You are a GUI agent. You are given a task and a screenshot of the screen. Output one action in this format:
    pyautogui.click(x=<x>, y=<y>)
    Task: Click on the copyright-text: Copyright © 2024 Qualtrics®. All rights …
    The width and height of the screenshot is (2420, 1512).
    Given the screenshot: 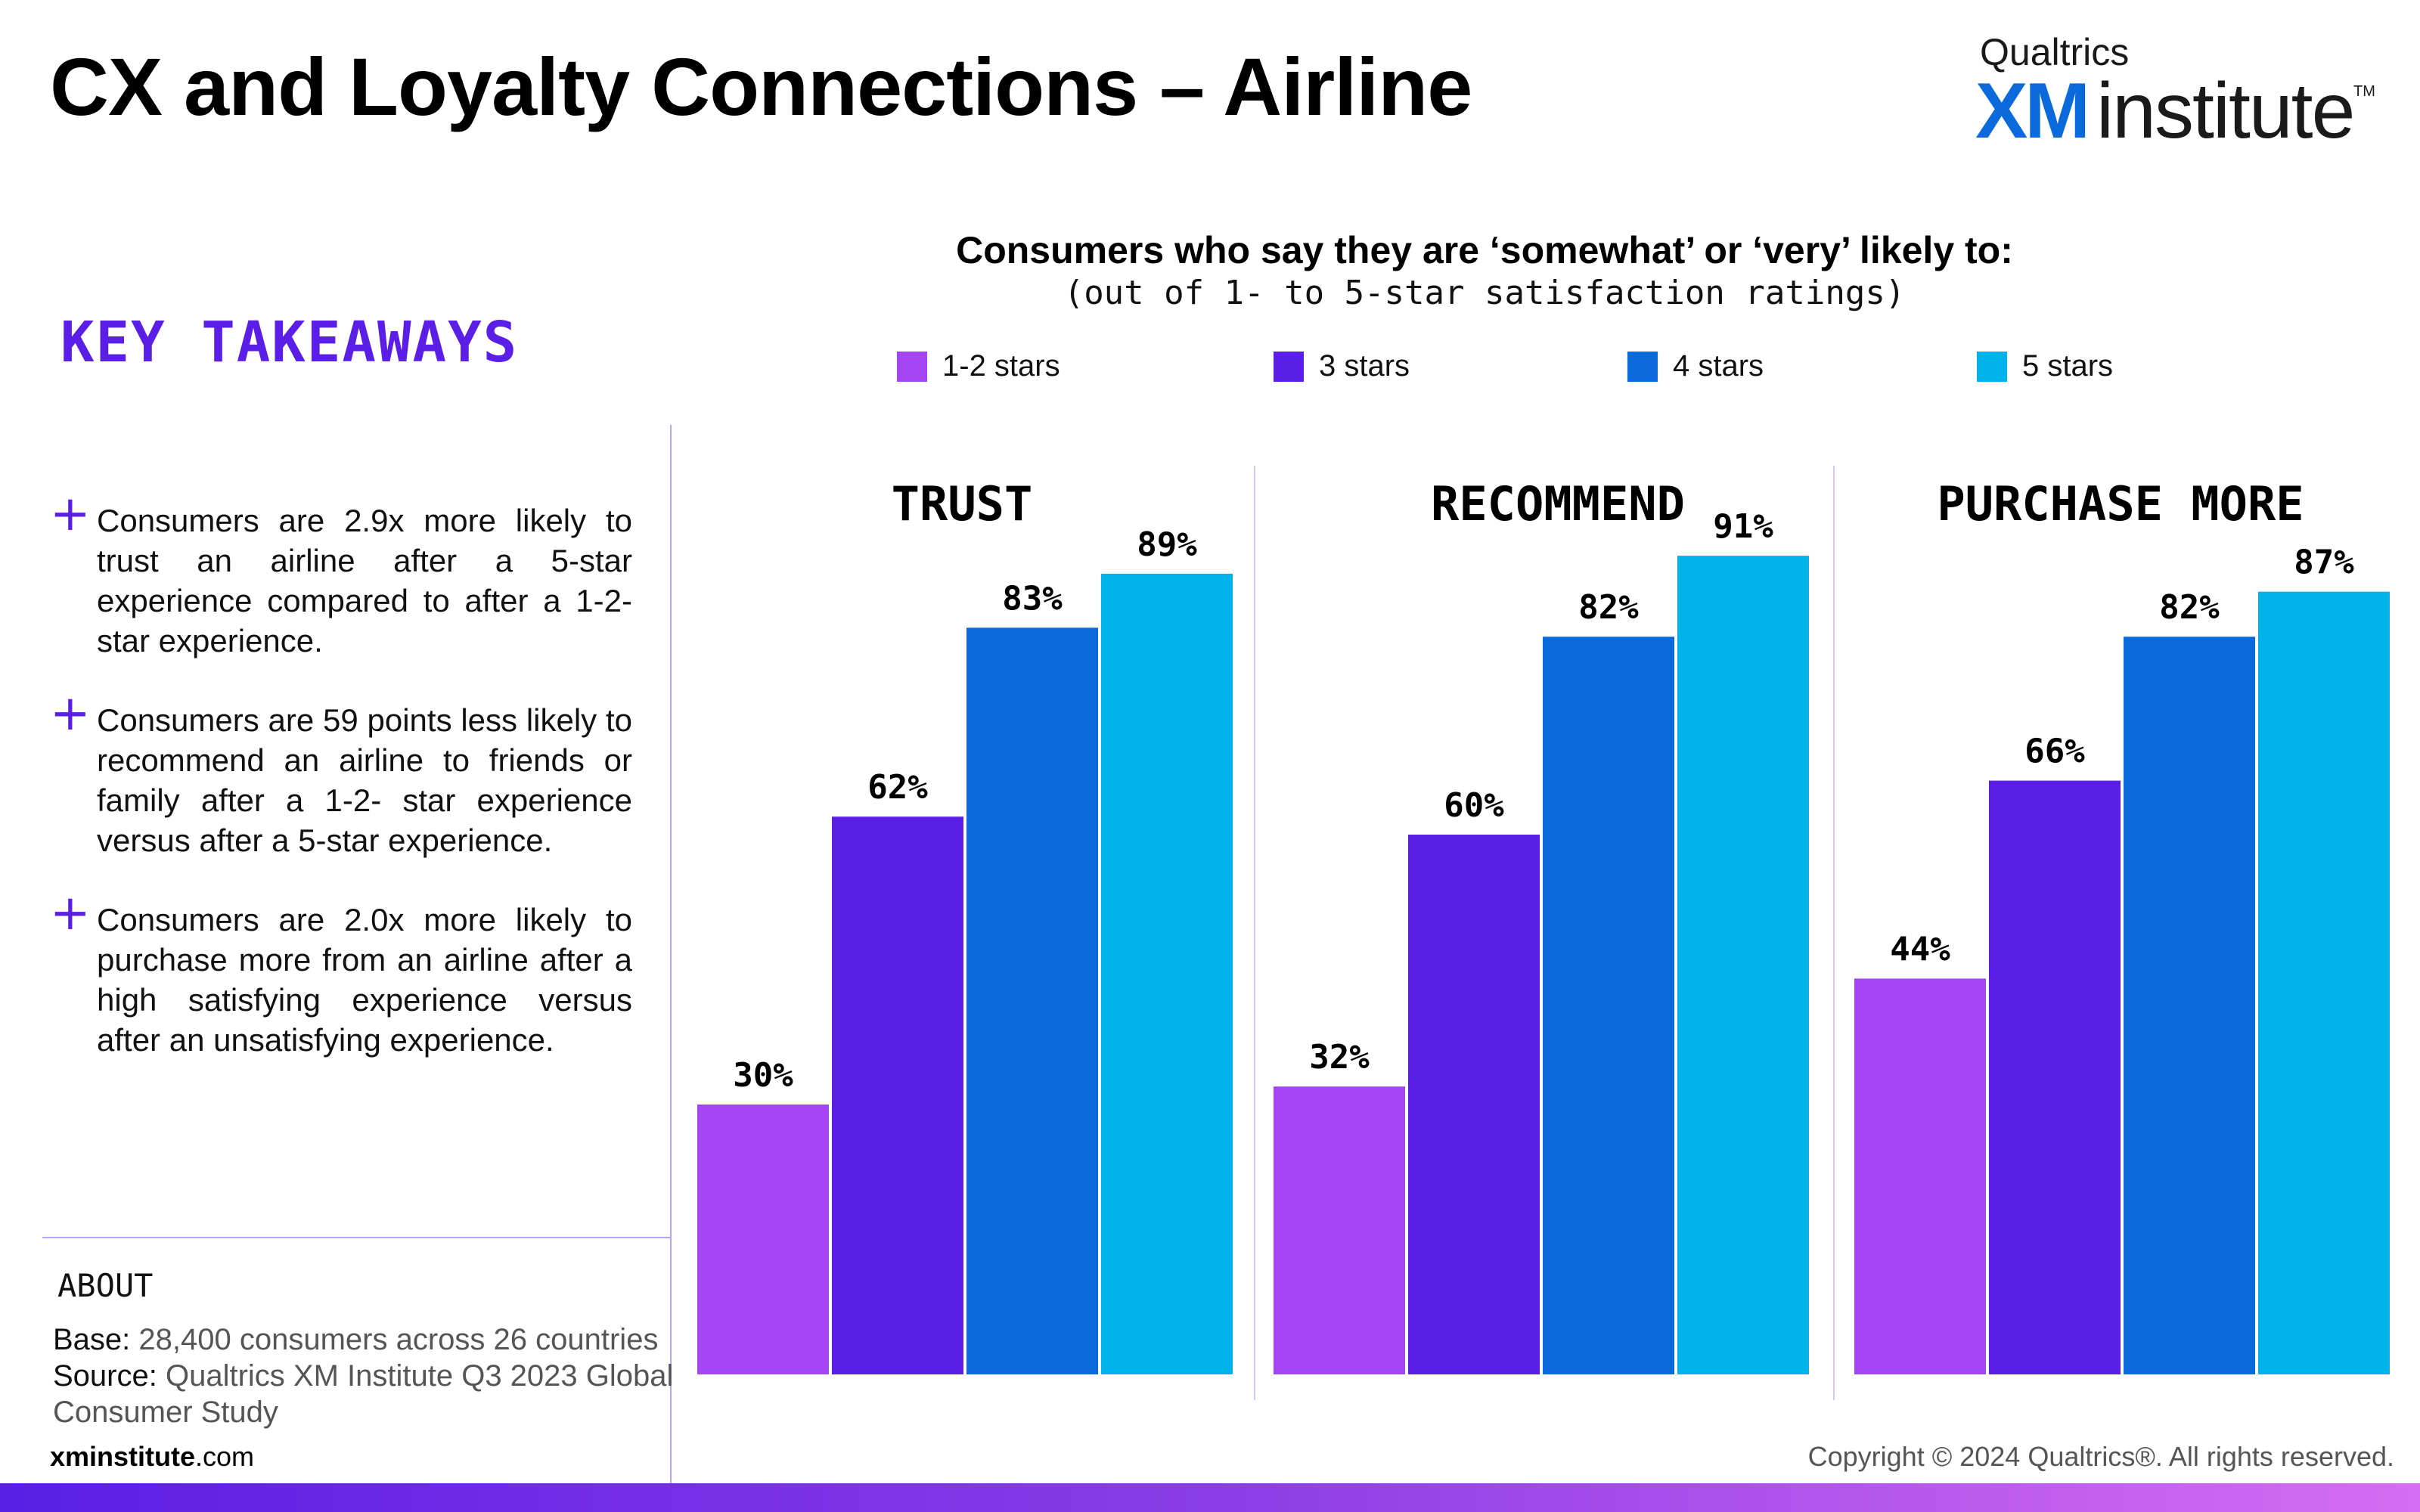 What is the action you would take?
    pyautogui.click(x=2100, y=1456)
    